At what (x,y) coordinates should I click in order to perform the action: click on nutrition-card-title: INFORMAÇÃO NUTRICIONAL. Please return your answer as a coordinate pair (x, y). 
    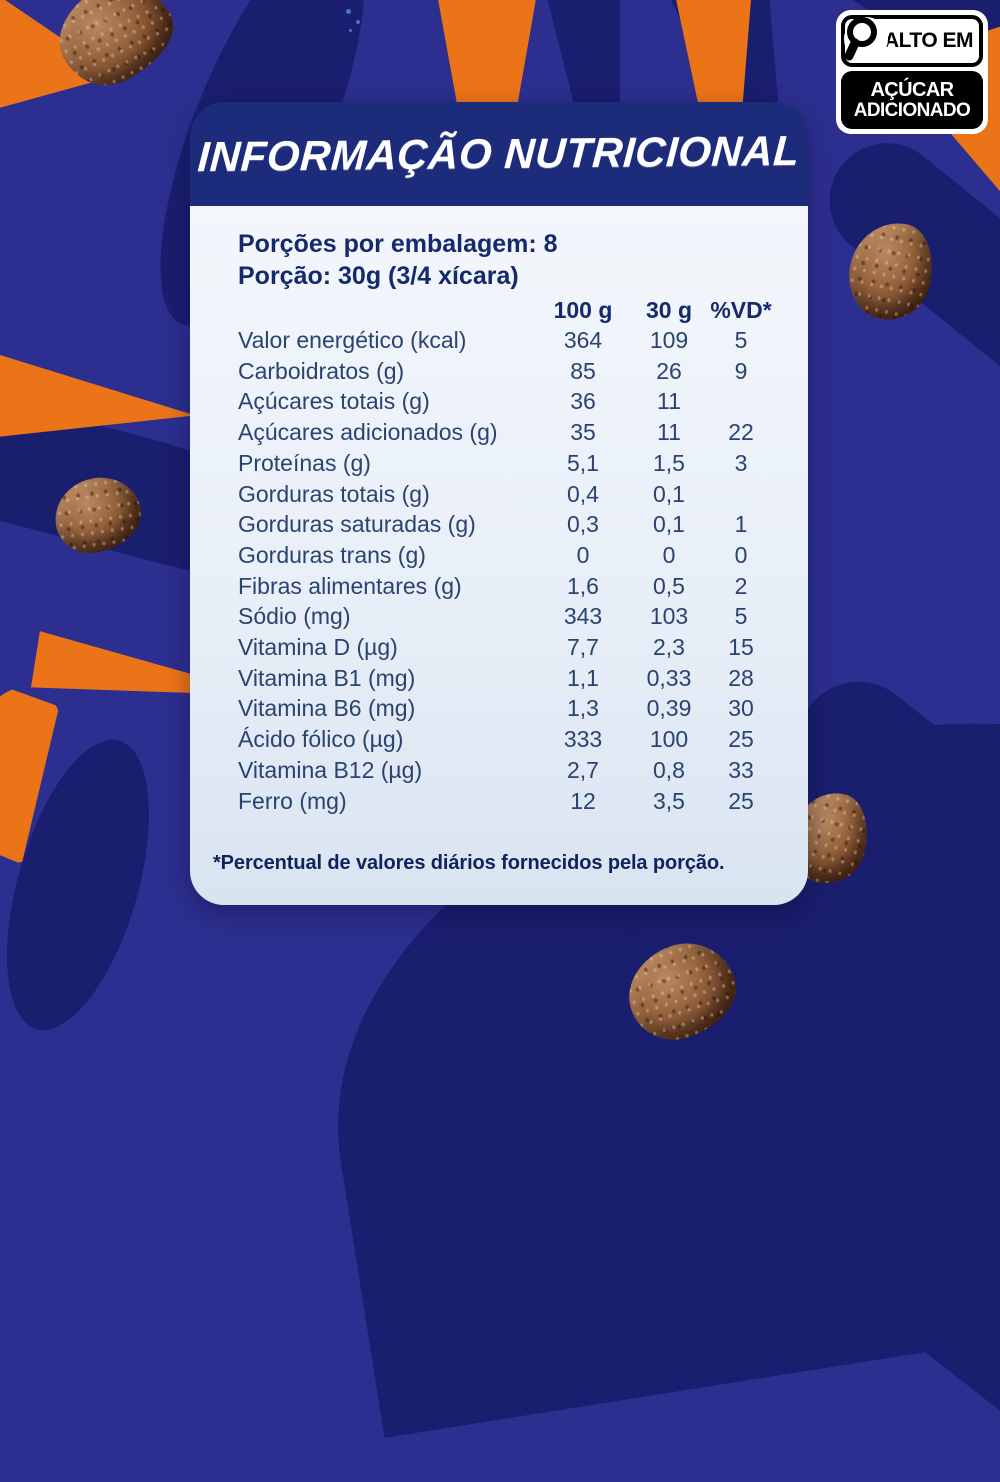
    Looking at the image, I should click on (499, 153).